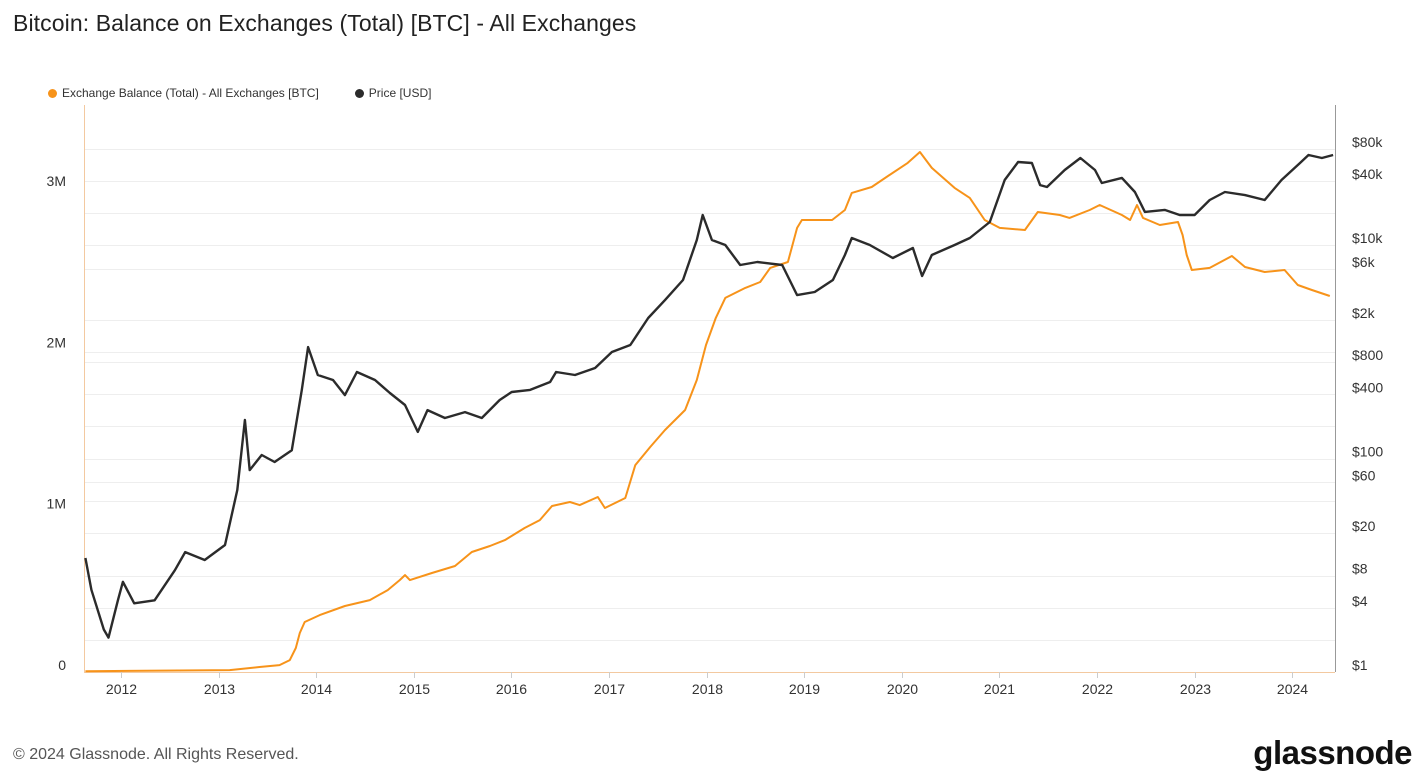 Image resolution: width=1428 pixels, height=784 pixels. I want to click on x-tick-label: 2019, so click(804, 689).